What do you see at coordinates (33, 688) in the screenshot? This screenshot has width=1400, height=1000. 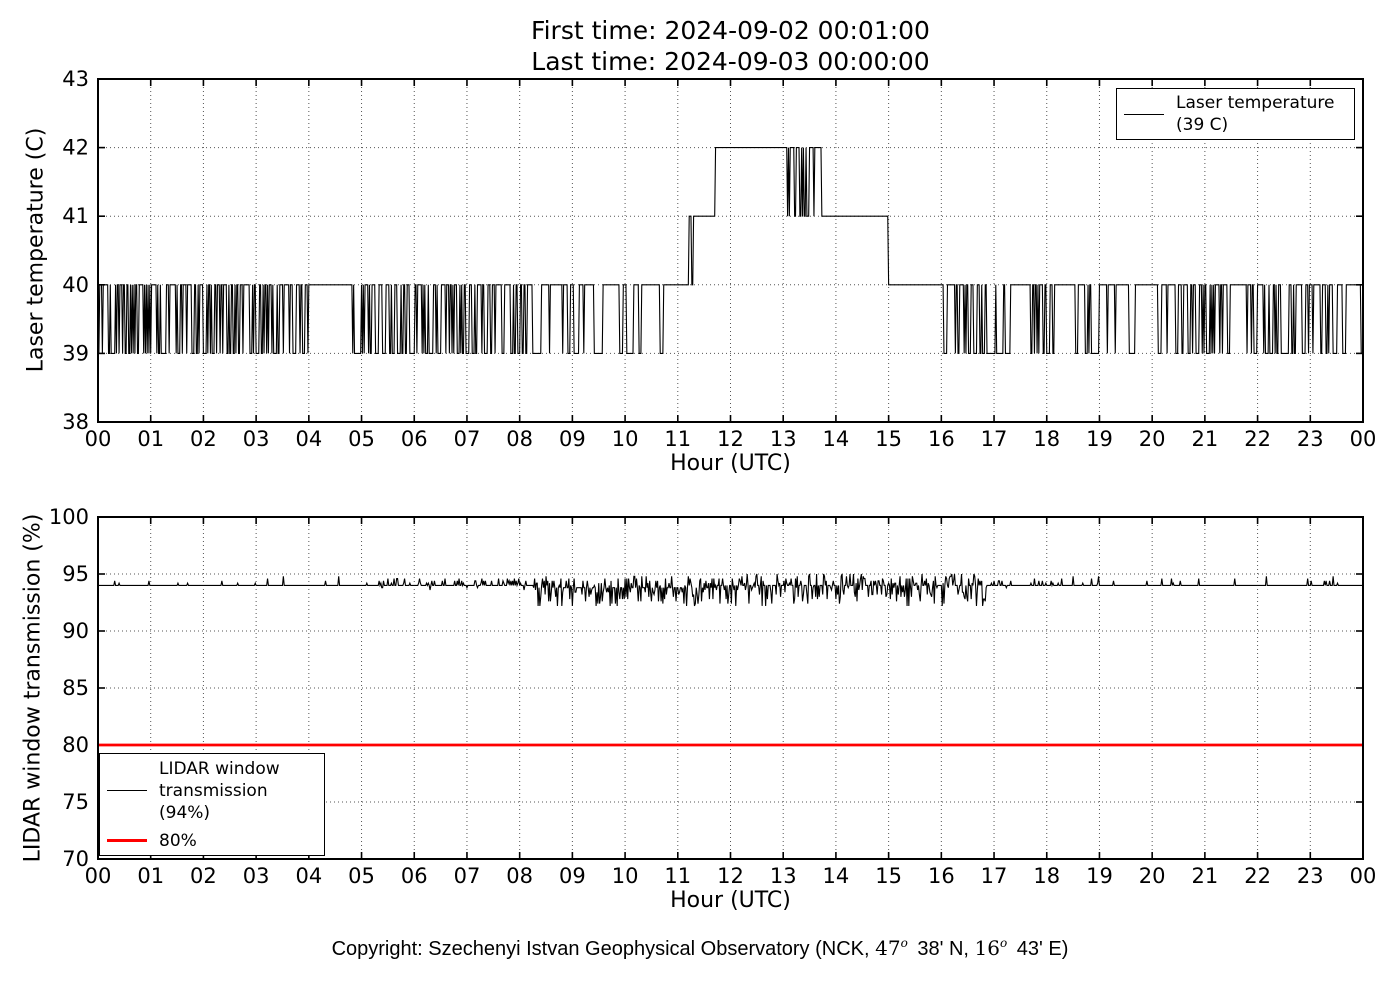 I see `y-axis-label-lidar-transmission: LIDAR window transmission (%)` at bounding box center [33, 688].